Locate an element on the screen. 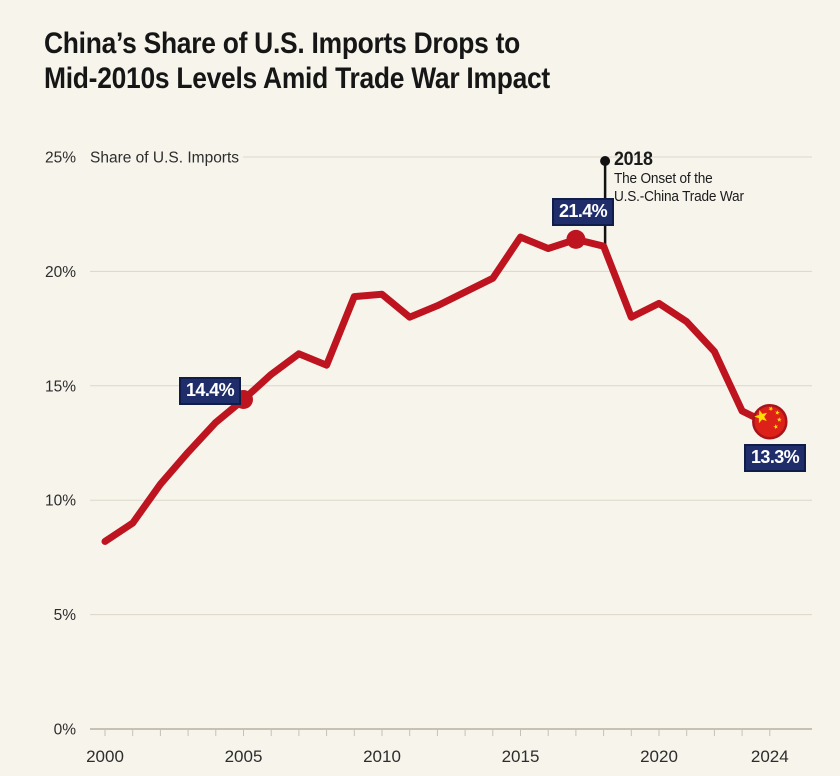 This screenshot has height=776, width=840. annotation-text-line2: U.S.-China Trade War is located at coordinates (679, 197).